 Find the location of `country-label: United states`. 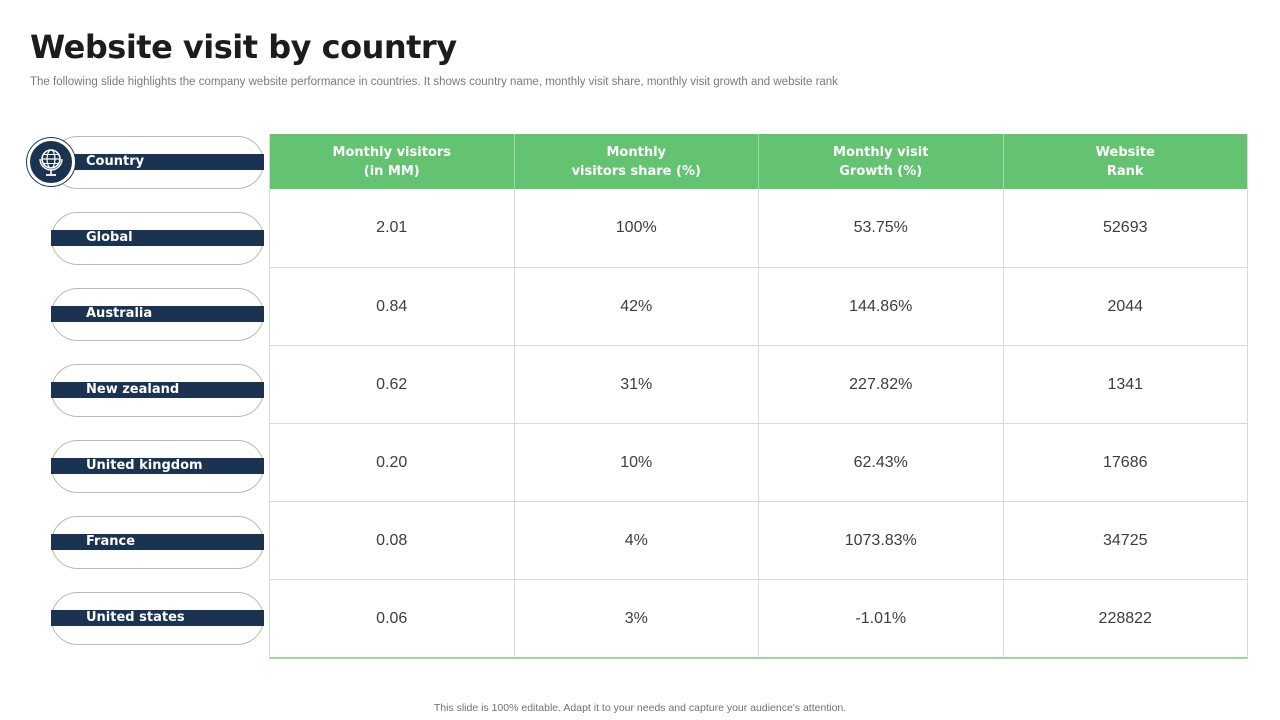

country-label: United states is located at coordinates (135, 617).